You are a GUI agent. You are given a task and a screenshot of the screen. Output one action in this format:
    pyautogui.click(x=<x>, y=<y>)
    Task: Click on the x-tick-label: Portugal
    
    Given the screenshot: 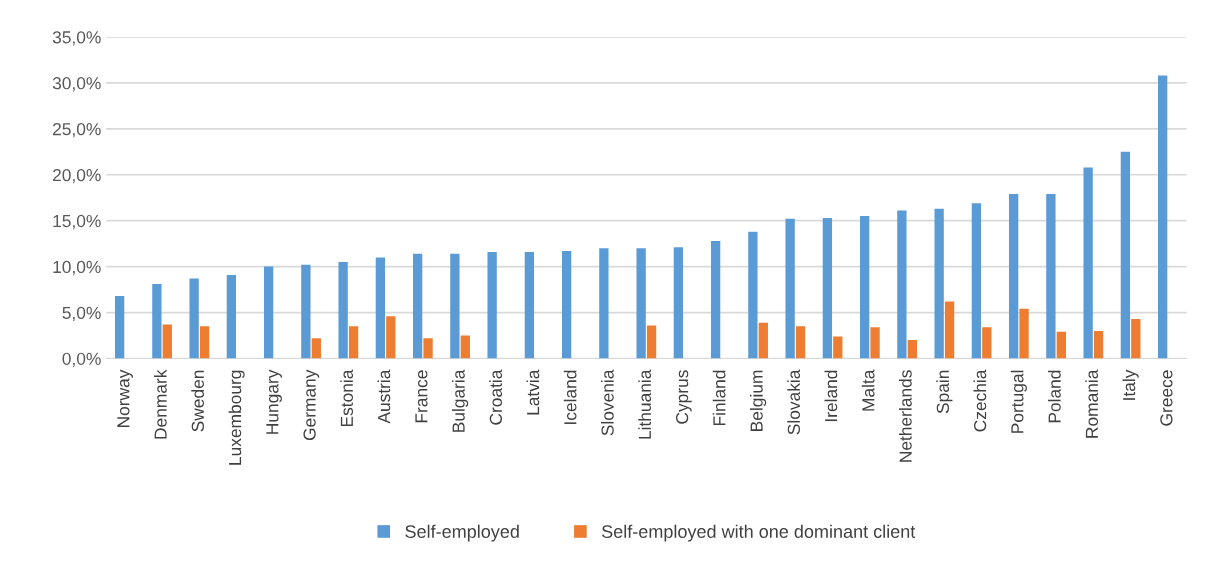 What is the action you would take?
    pyautogui.click(x=1018, y=401)
    